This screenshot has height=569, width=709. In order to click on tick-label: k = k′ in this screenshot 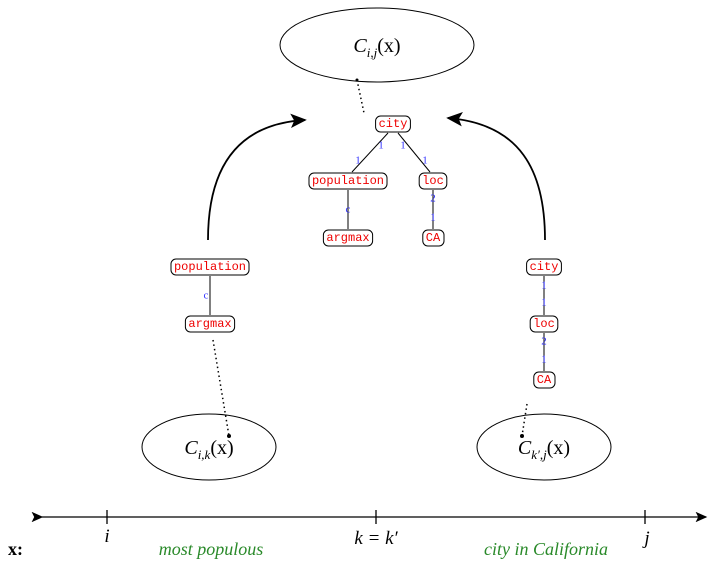, I will do `click(376, 538)`.